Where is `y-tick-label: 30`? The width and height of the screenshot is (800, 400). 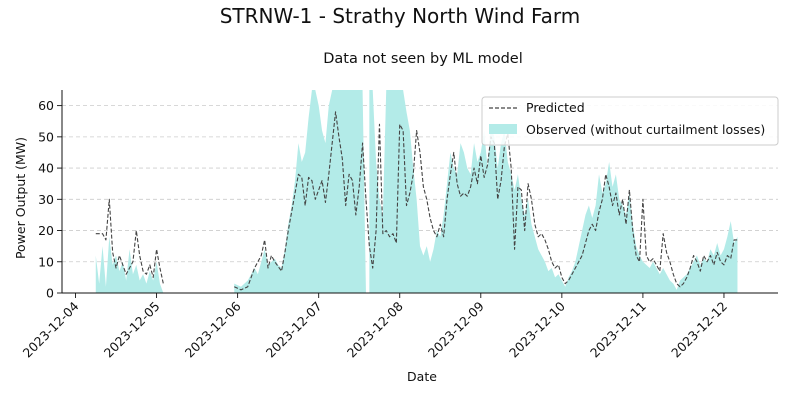 y-tick-label: 30 is located at coordinates (46, 199).